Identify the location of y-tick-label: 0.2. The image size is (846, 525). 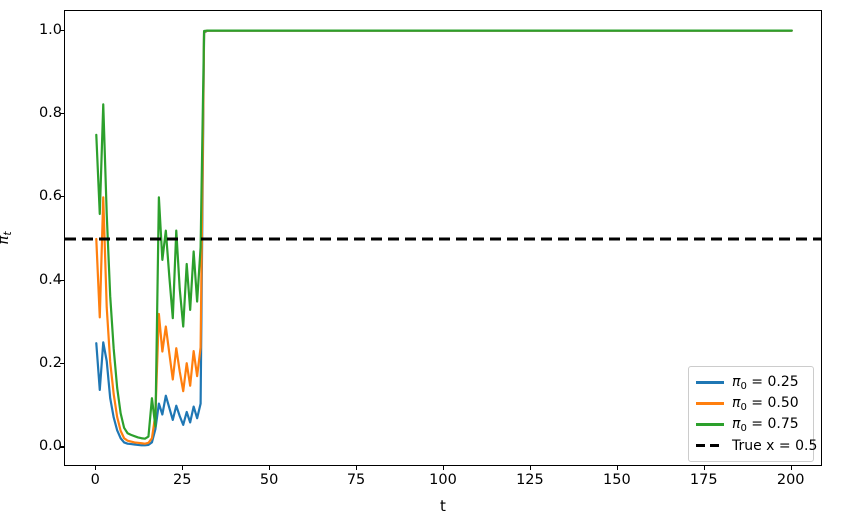
(50, 363).